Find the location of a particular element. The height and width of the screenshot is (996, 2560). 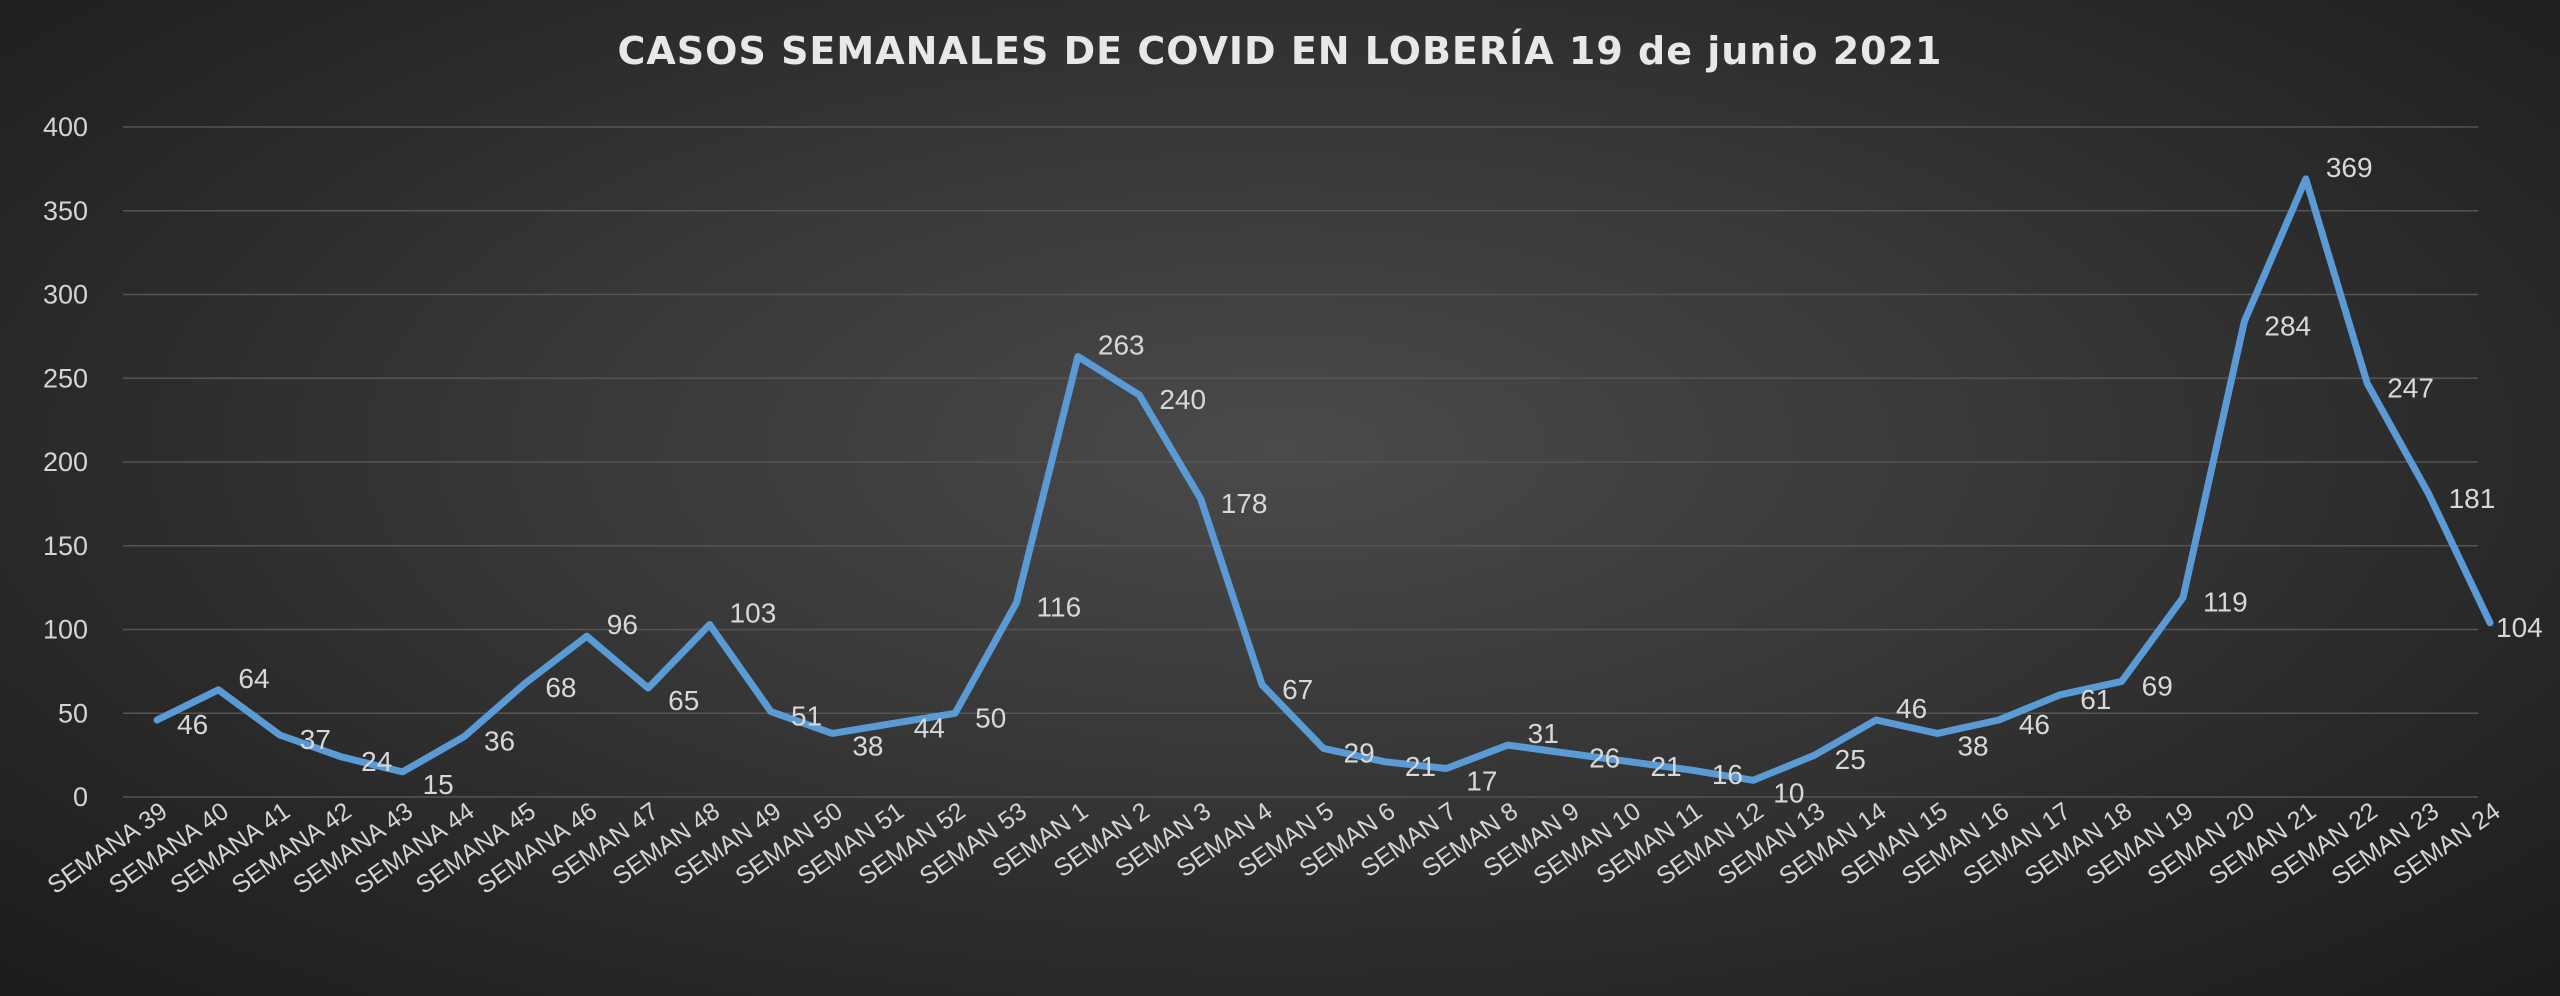

y-tick-label: 250 is located at coordinates (65, 378).